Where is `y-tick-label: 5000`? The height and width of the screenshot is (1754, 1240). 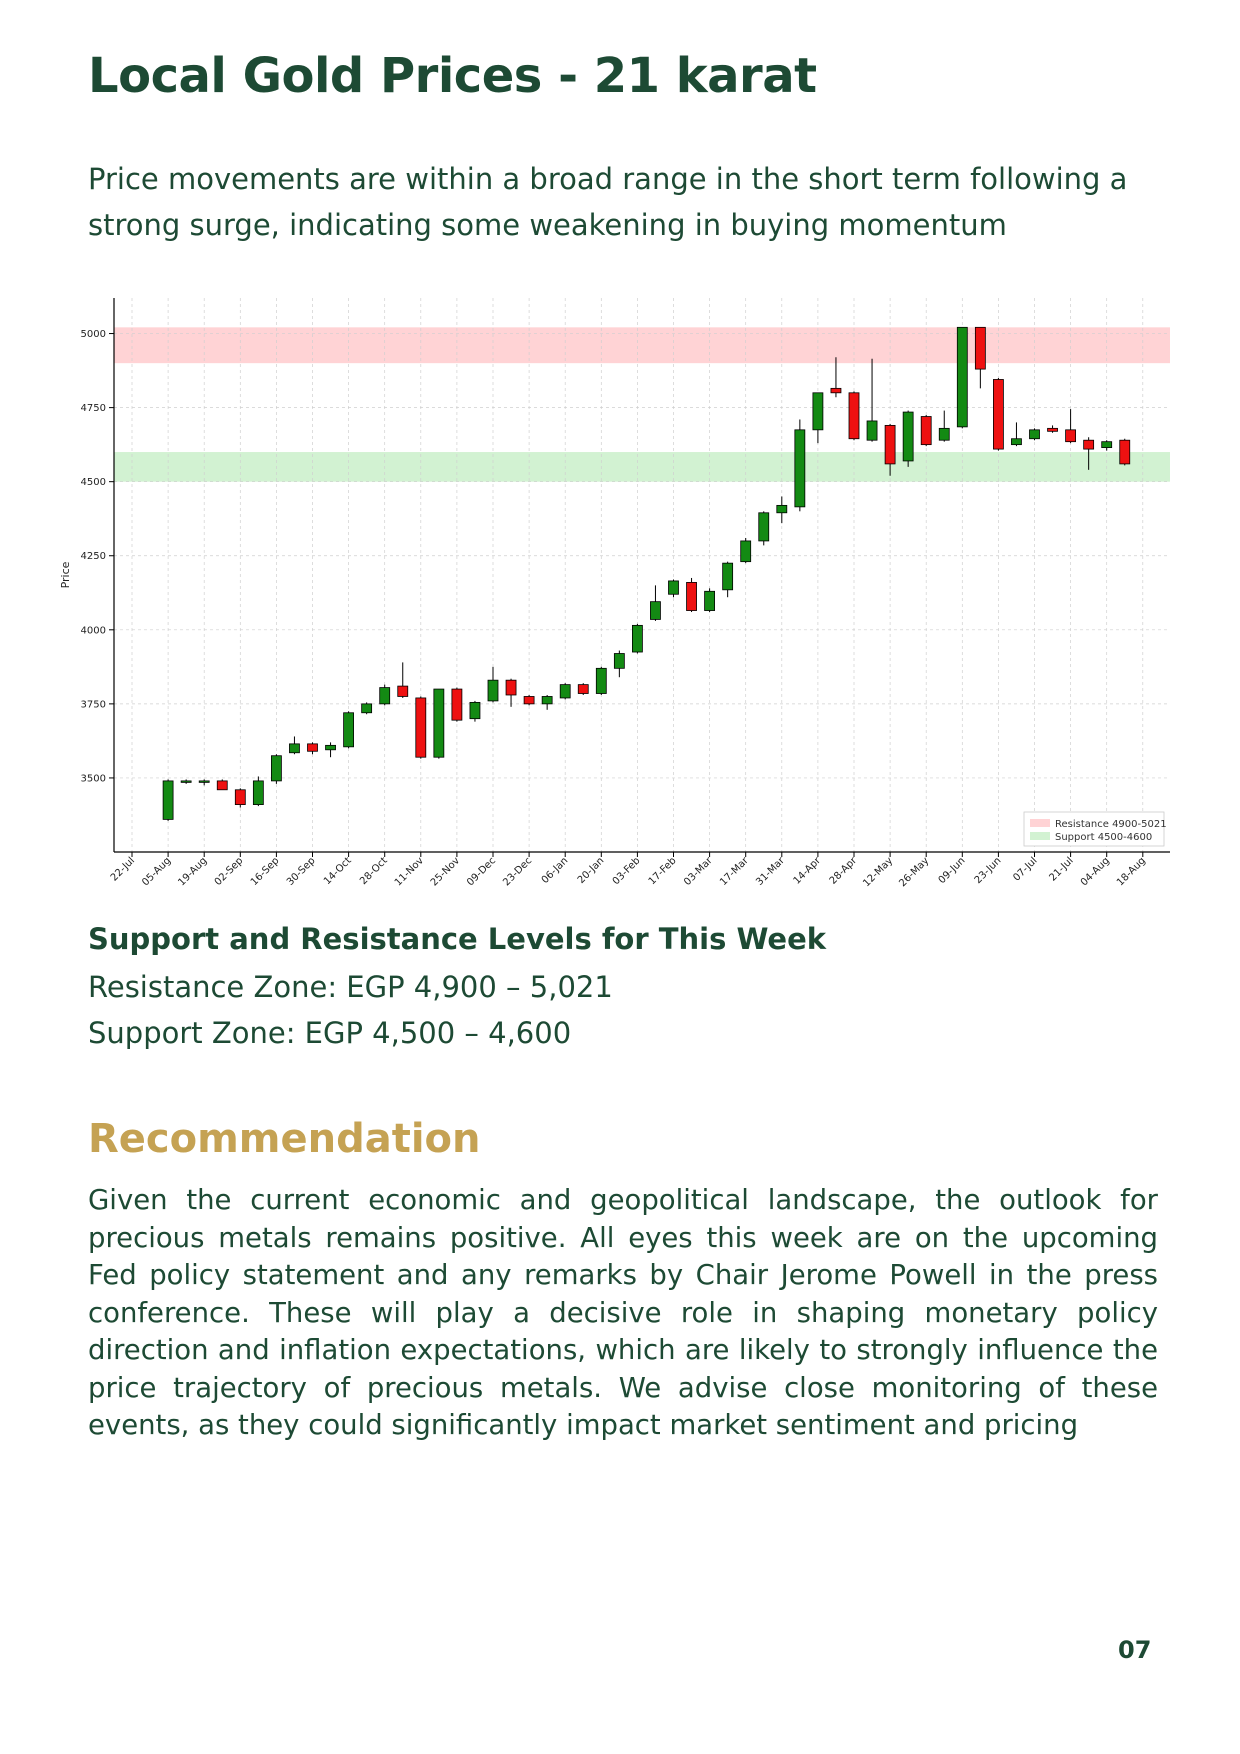 y-tick-label: 5000 is located at coordinates (93, 334).